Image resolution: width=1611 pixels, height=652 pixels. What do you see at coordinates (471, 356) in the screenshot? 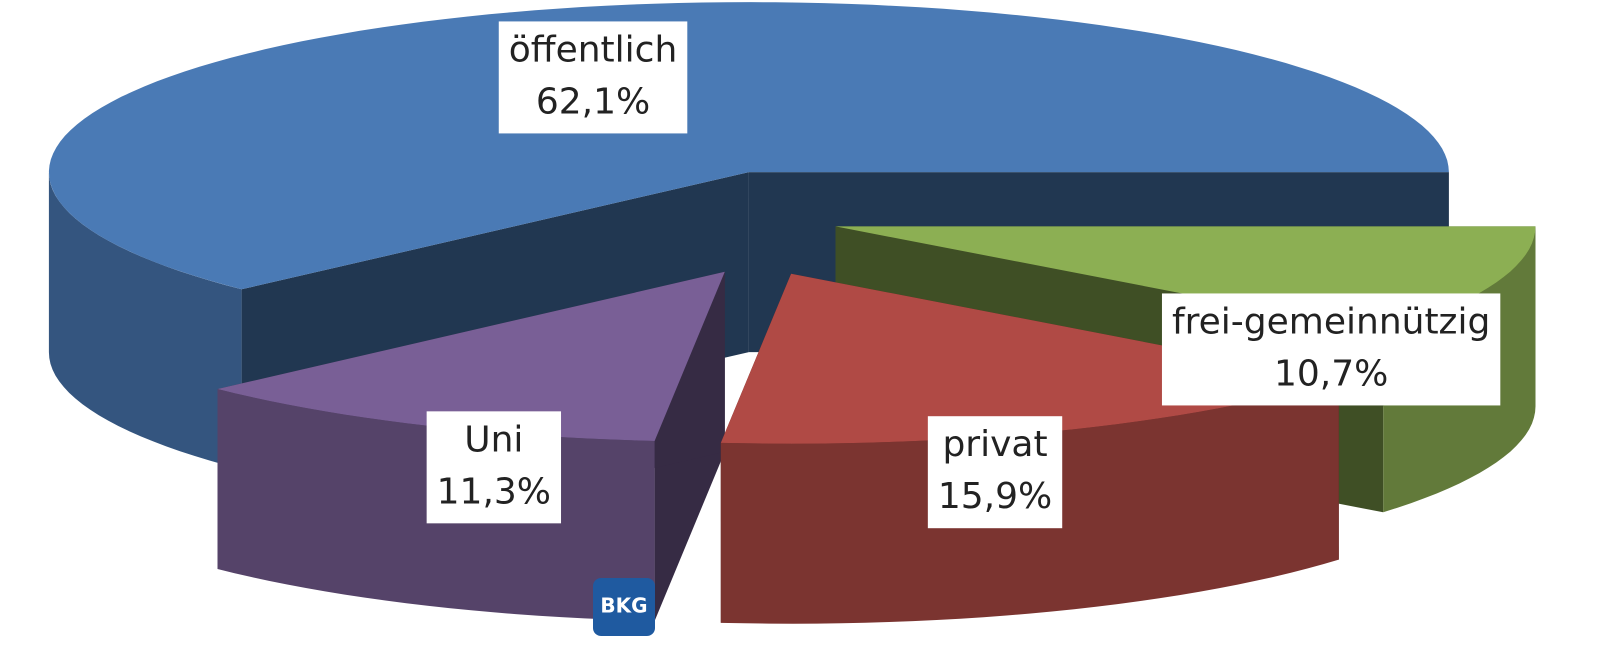
I see `slice-top` at bounding box center [471, 356].